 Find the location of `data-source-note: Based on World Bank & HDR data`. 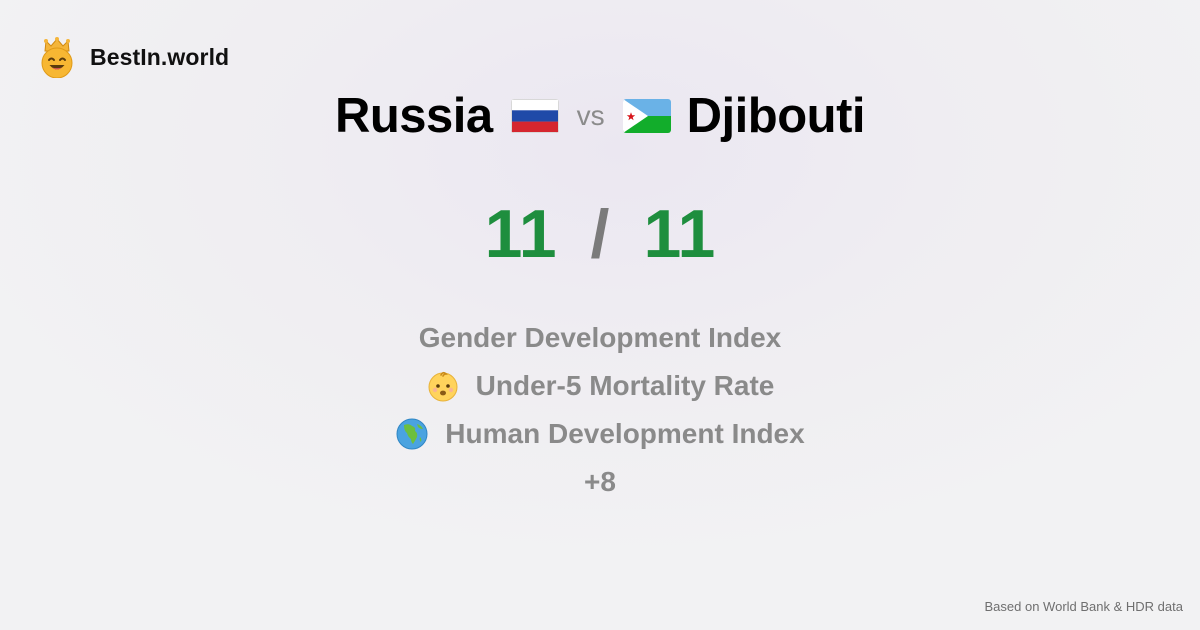

data-source-note: Based on World Bank & HDR data is located at coordinates (1083, 606).